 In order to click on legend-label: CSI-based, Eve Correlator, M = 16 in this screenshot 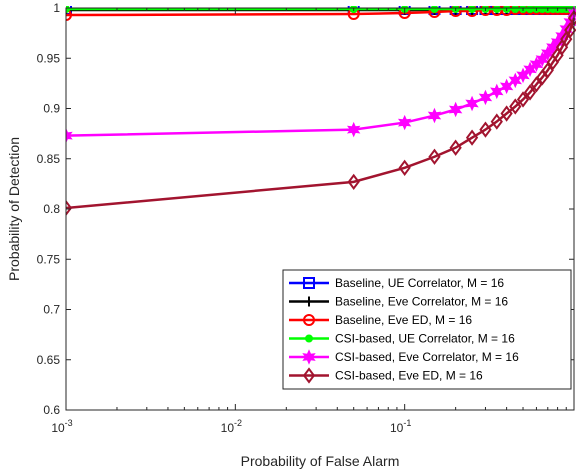, I will do `click(427, 357)`.